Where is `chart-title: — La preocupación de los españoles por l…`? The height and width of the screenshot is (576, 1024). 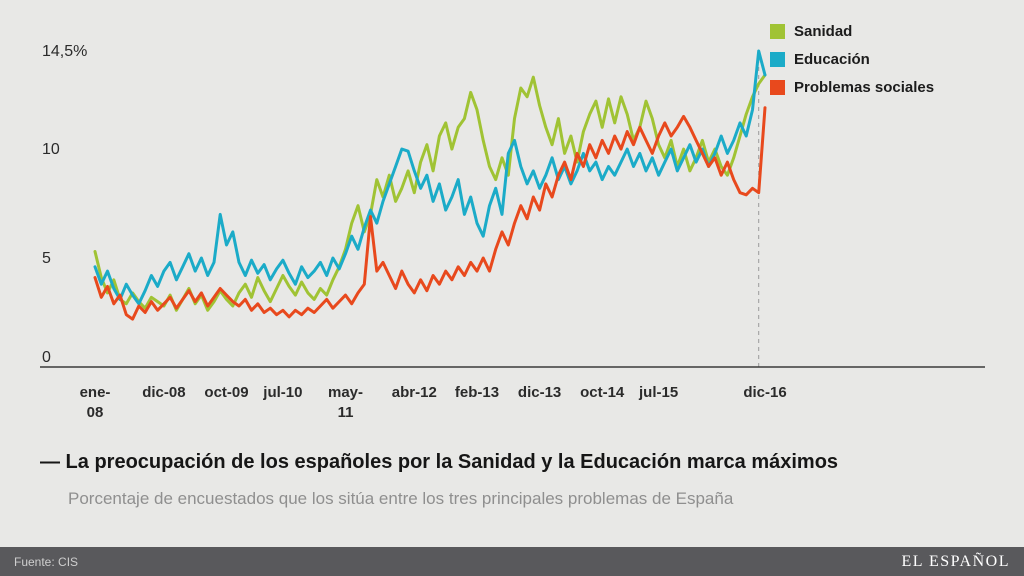
chart-title: — La preocupación de los españoles por l… is located at coordinates (439, 462).